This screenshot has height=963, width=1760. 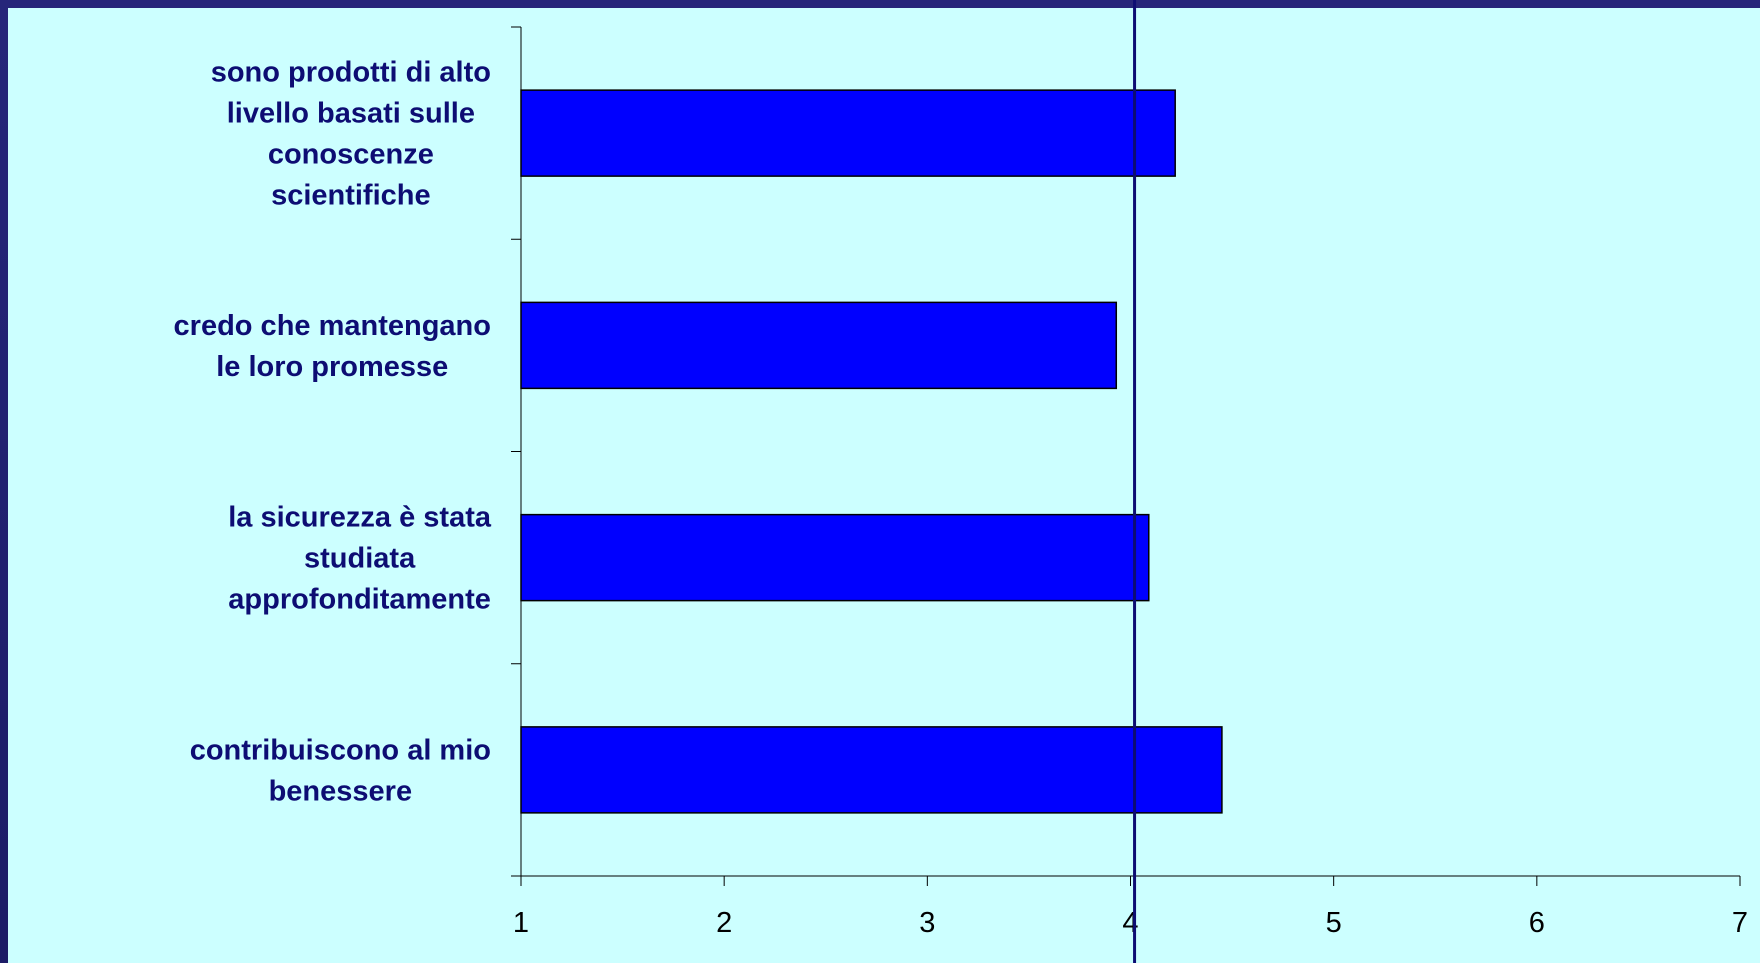 What do you see at coordinates (1130, 923) in the screenshot?
I see `x-tick-label: 4` at bounding box center [1130, 923].